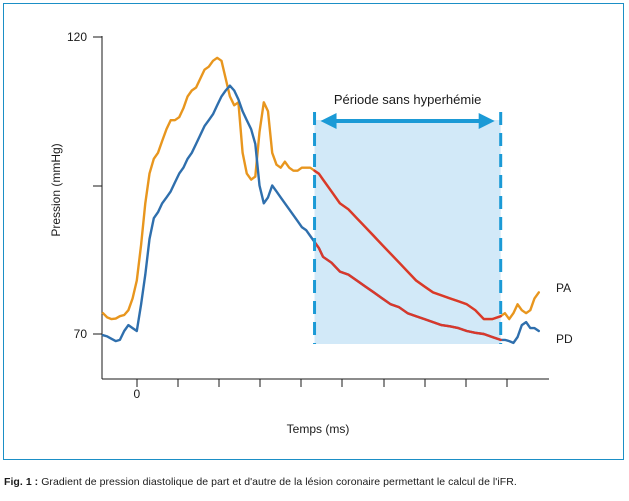 The image size is (629, 501). What do you see at coordinates (407, 291) in the screenshot?
I see `series-segment-pd-window` at bounding box center [407, 291].